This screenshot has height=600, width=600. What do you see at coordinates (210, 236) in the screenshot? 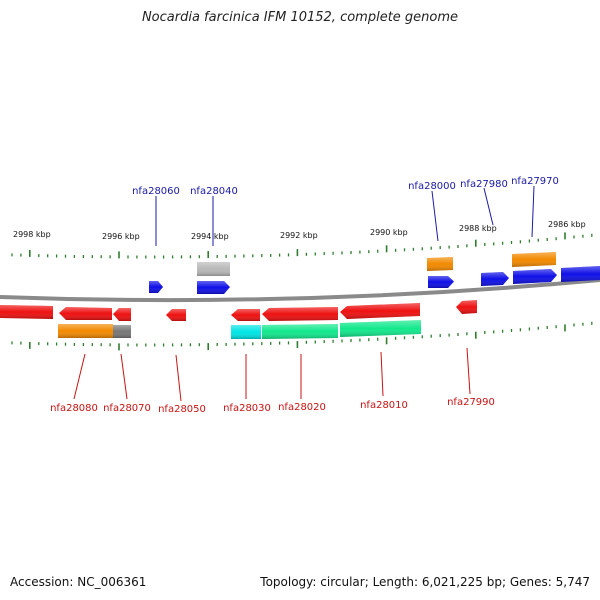
I see `kbp-label: 2994 kbp` at bounding box center [210, 236].